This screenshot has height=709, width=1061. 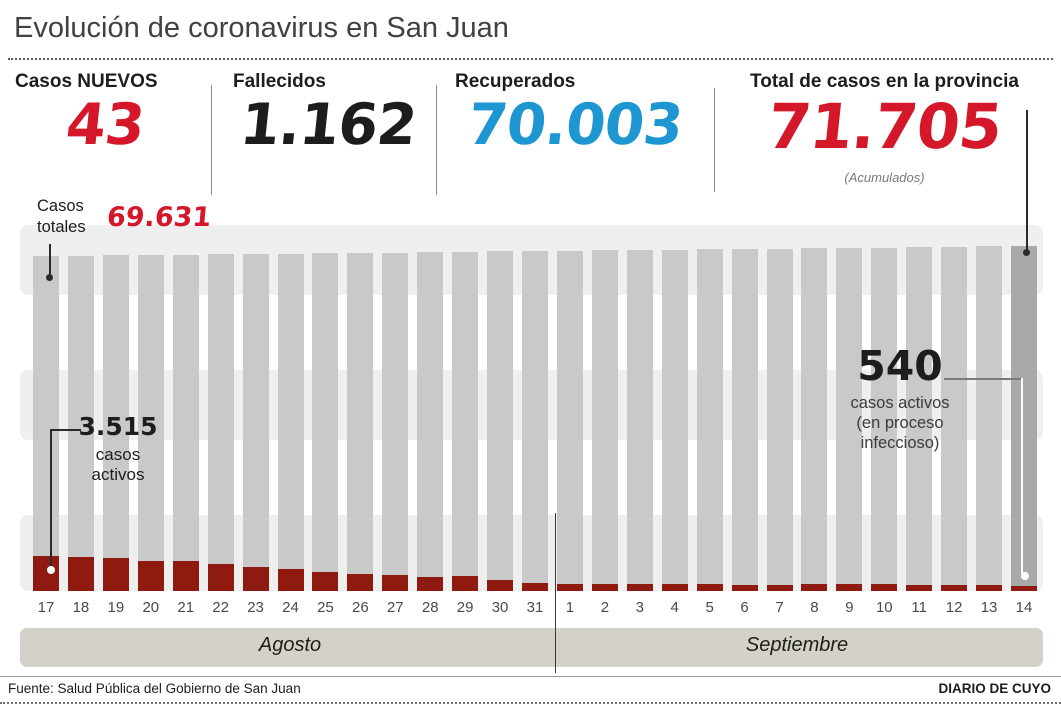 I want to click on month-band, so click(x=531, y=647).